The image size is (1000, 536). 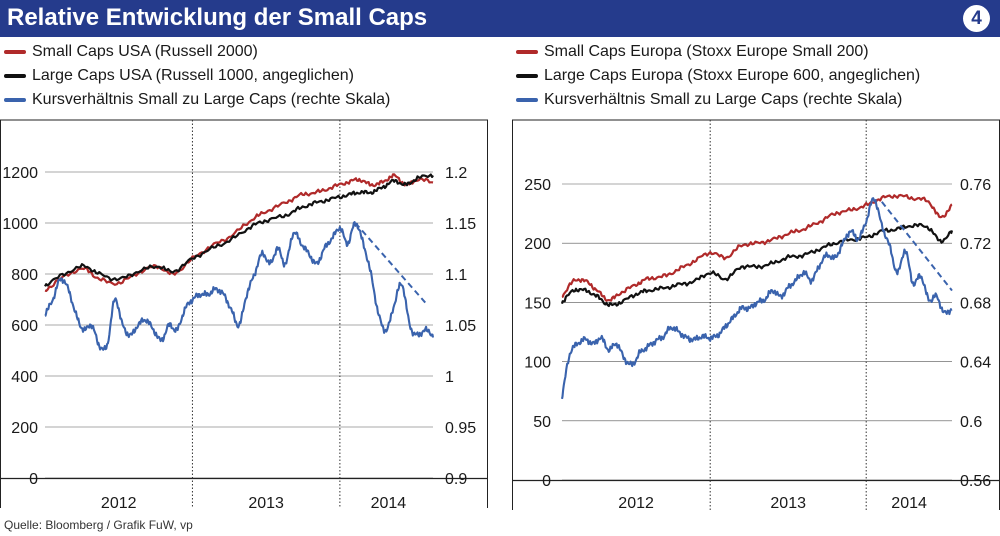 I want to click on right-tick-label: 1.2, so click(x=456, y=173).